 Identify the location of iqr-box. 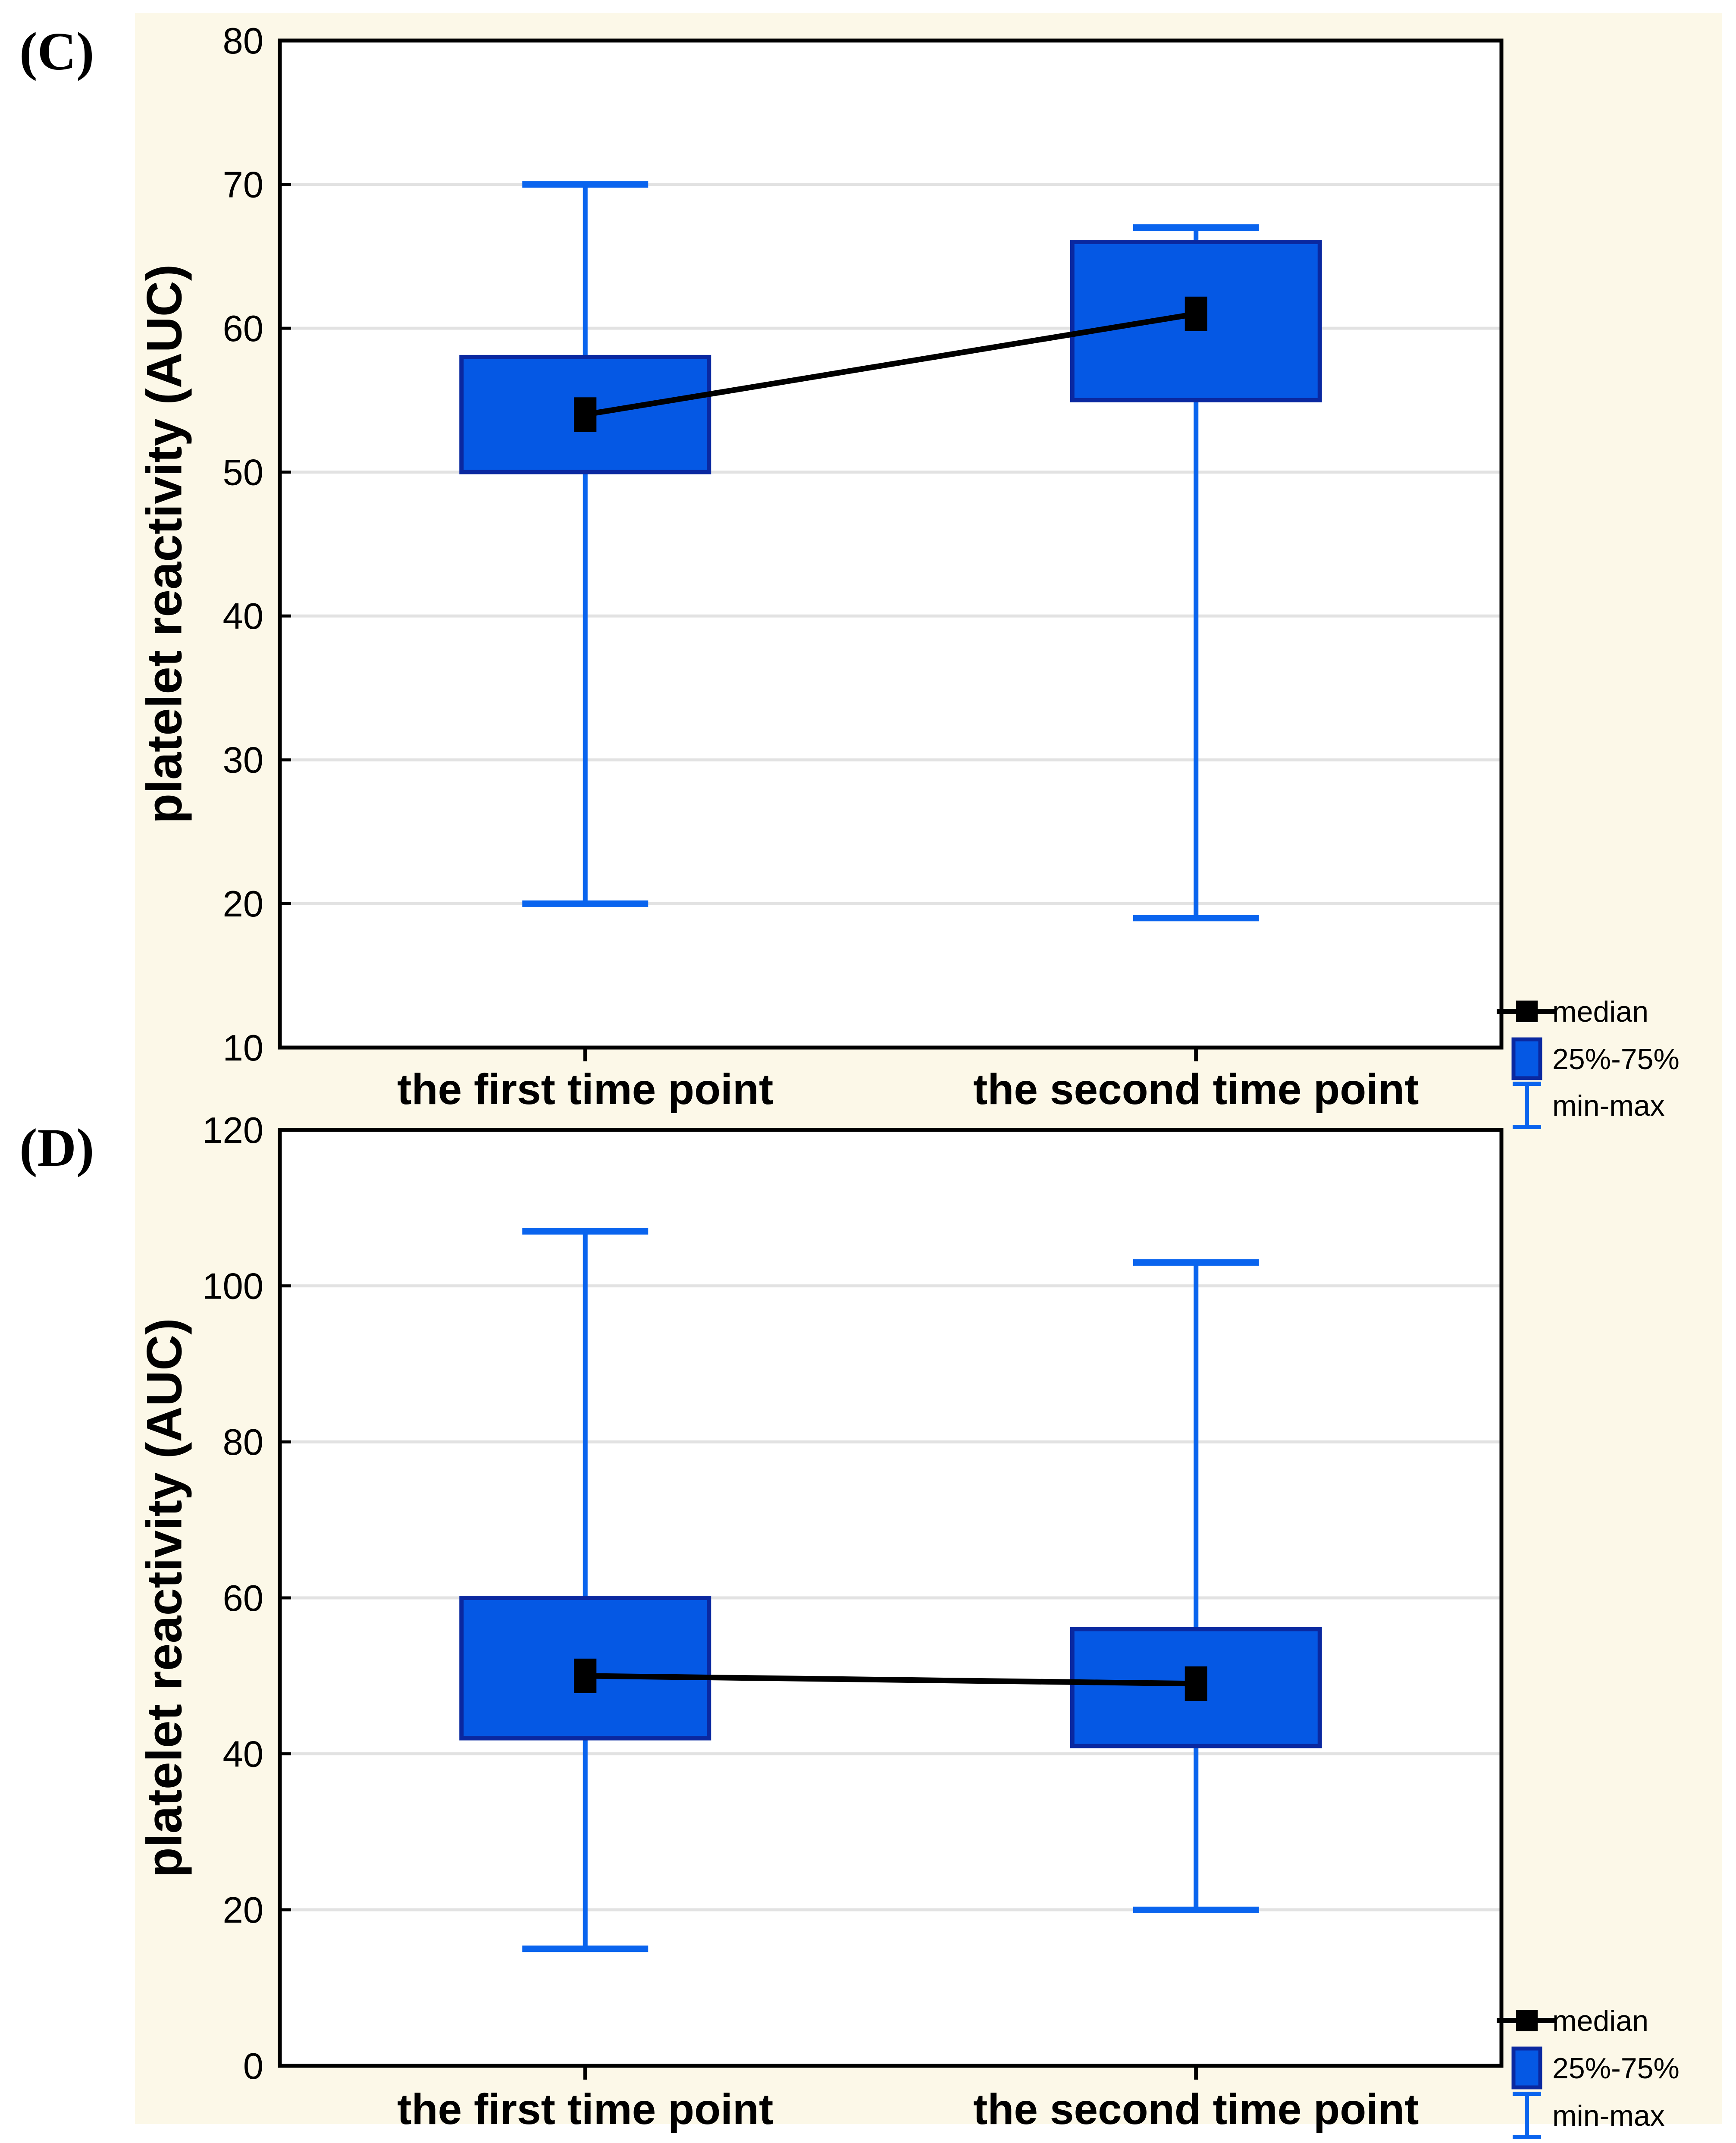
(1196, 1687).